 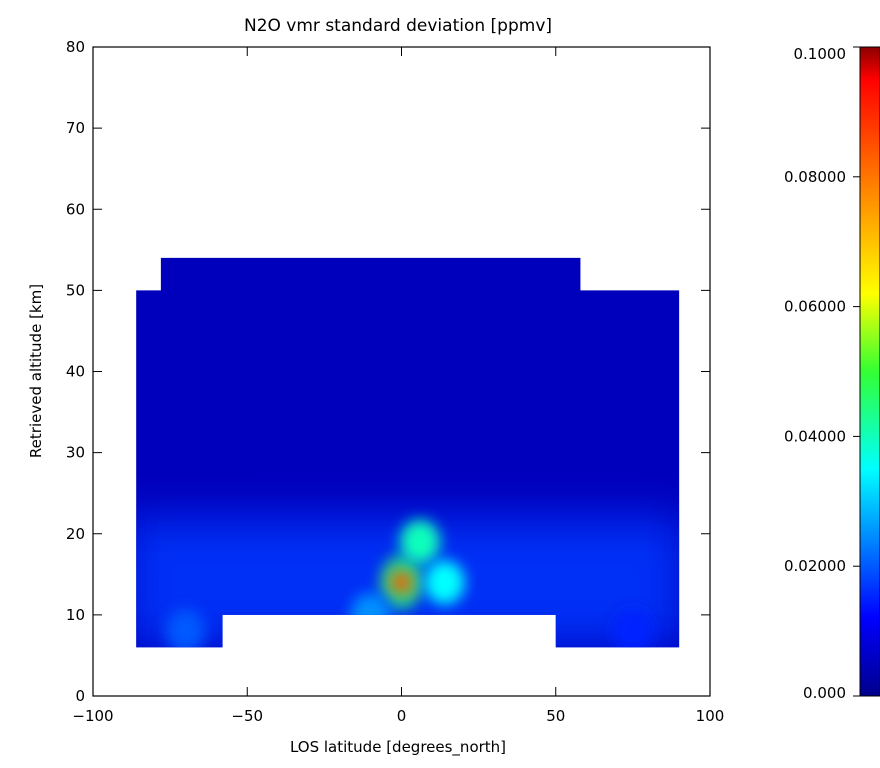 I want to click on y-tick-label: 50, so click(x=75, y=290).